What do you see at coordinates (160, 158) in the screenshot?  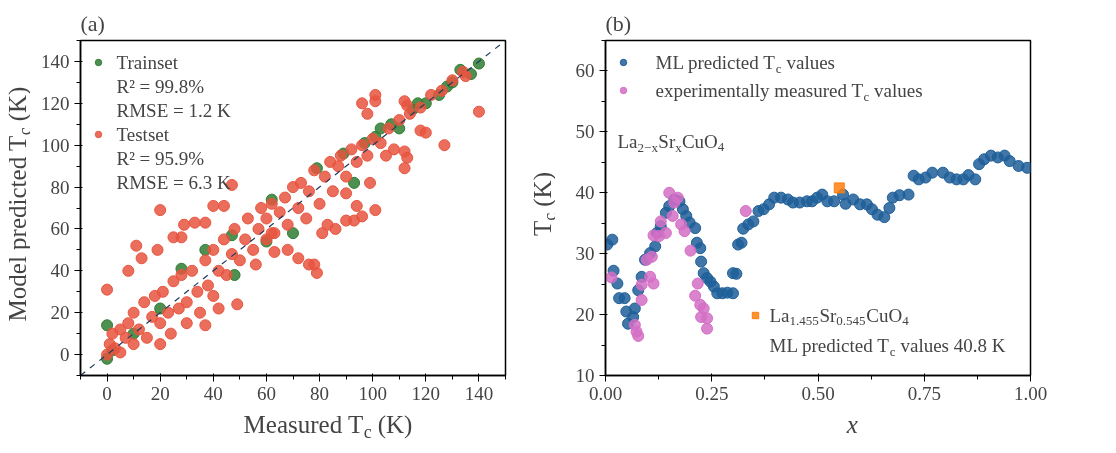 I see `annotation: R² = 95.9%` at bounding box center [160, 158].